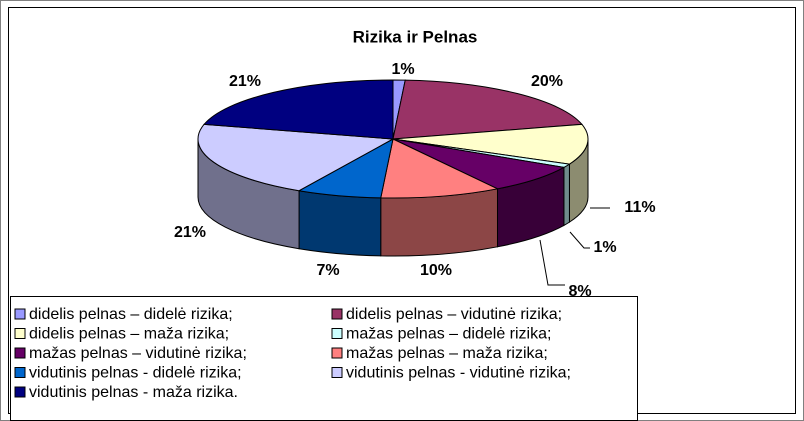  Describe the element at coordinates (138, 353) in the screenshot. I see `legend-label: mažas pelnas – vidutinė rizika;` at that location.